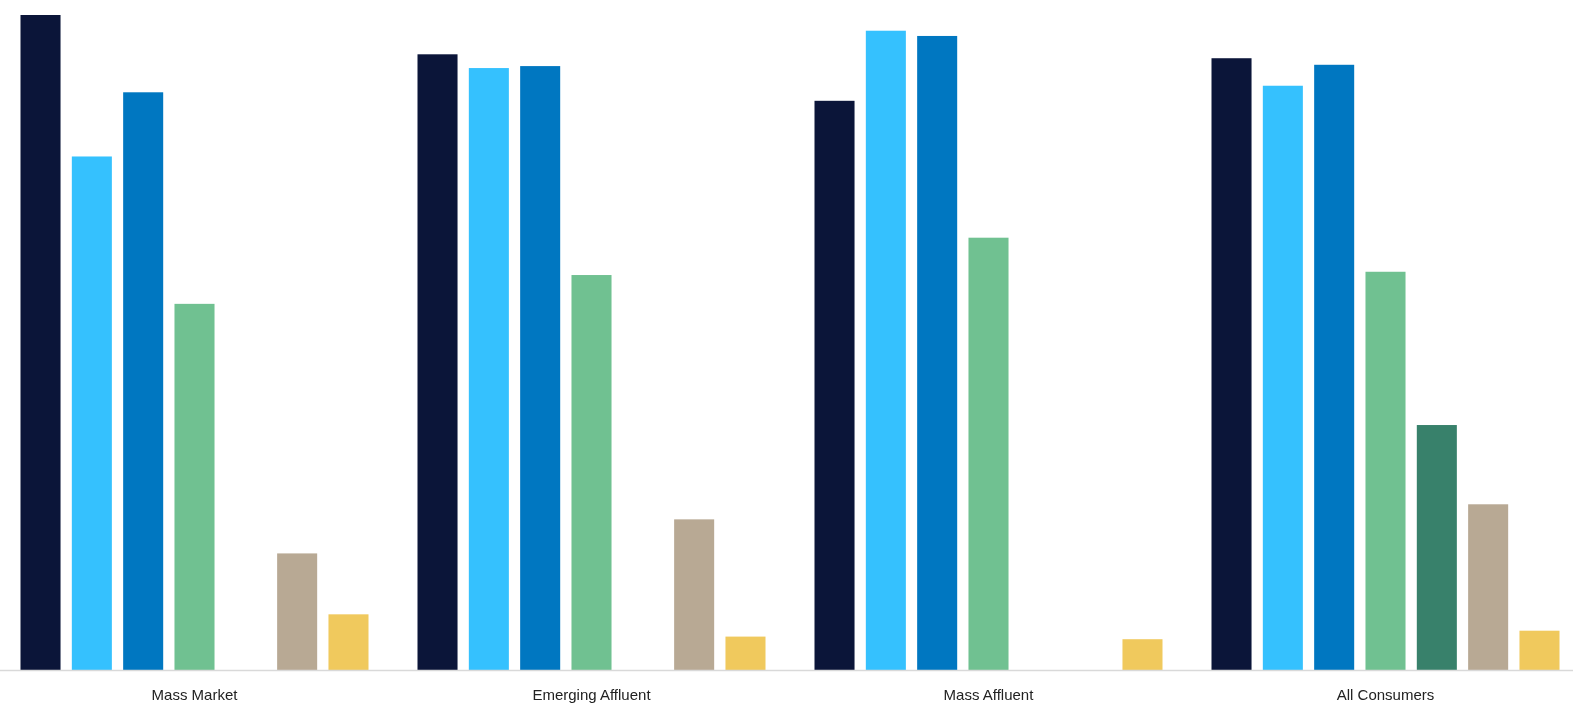 The width and height of the screenshot is (1586, 718). I want to click on x-tick-label: Emerging Affluent, so click(592, 694).